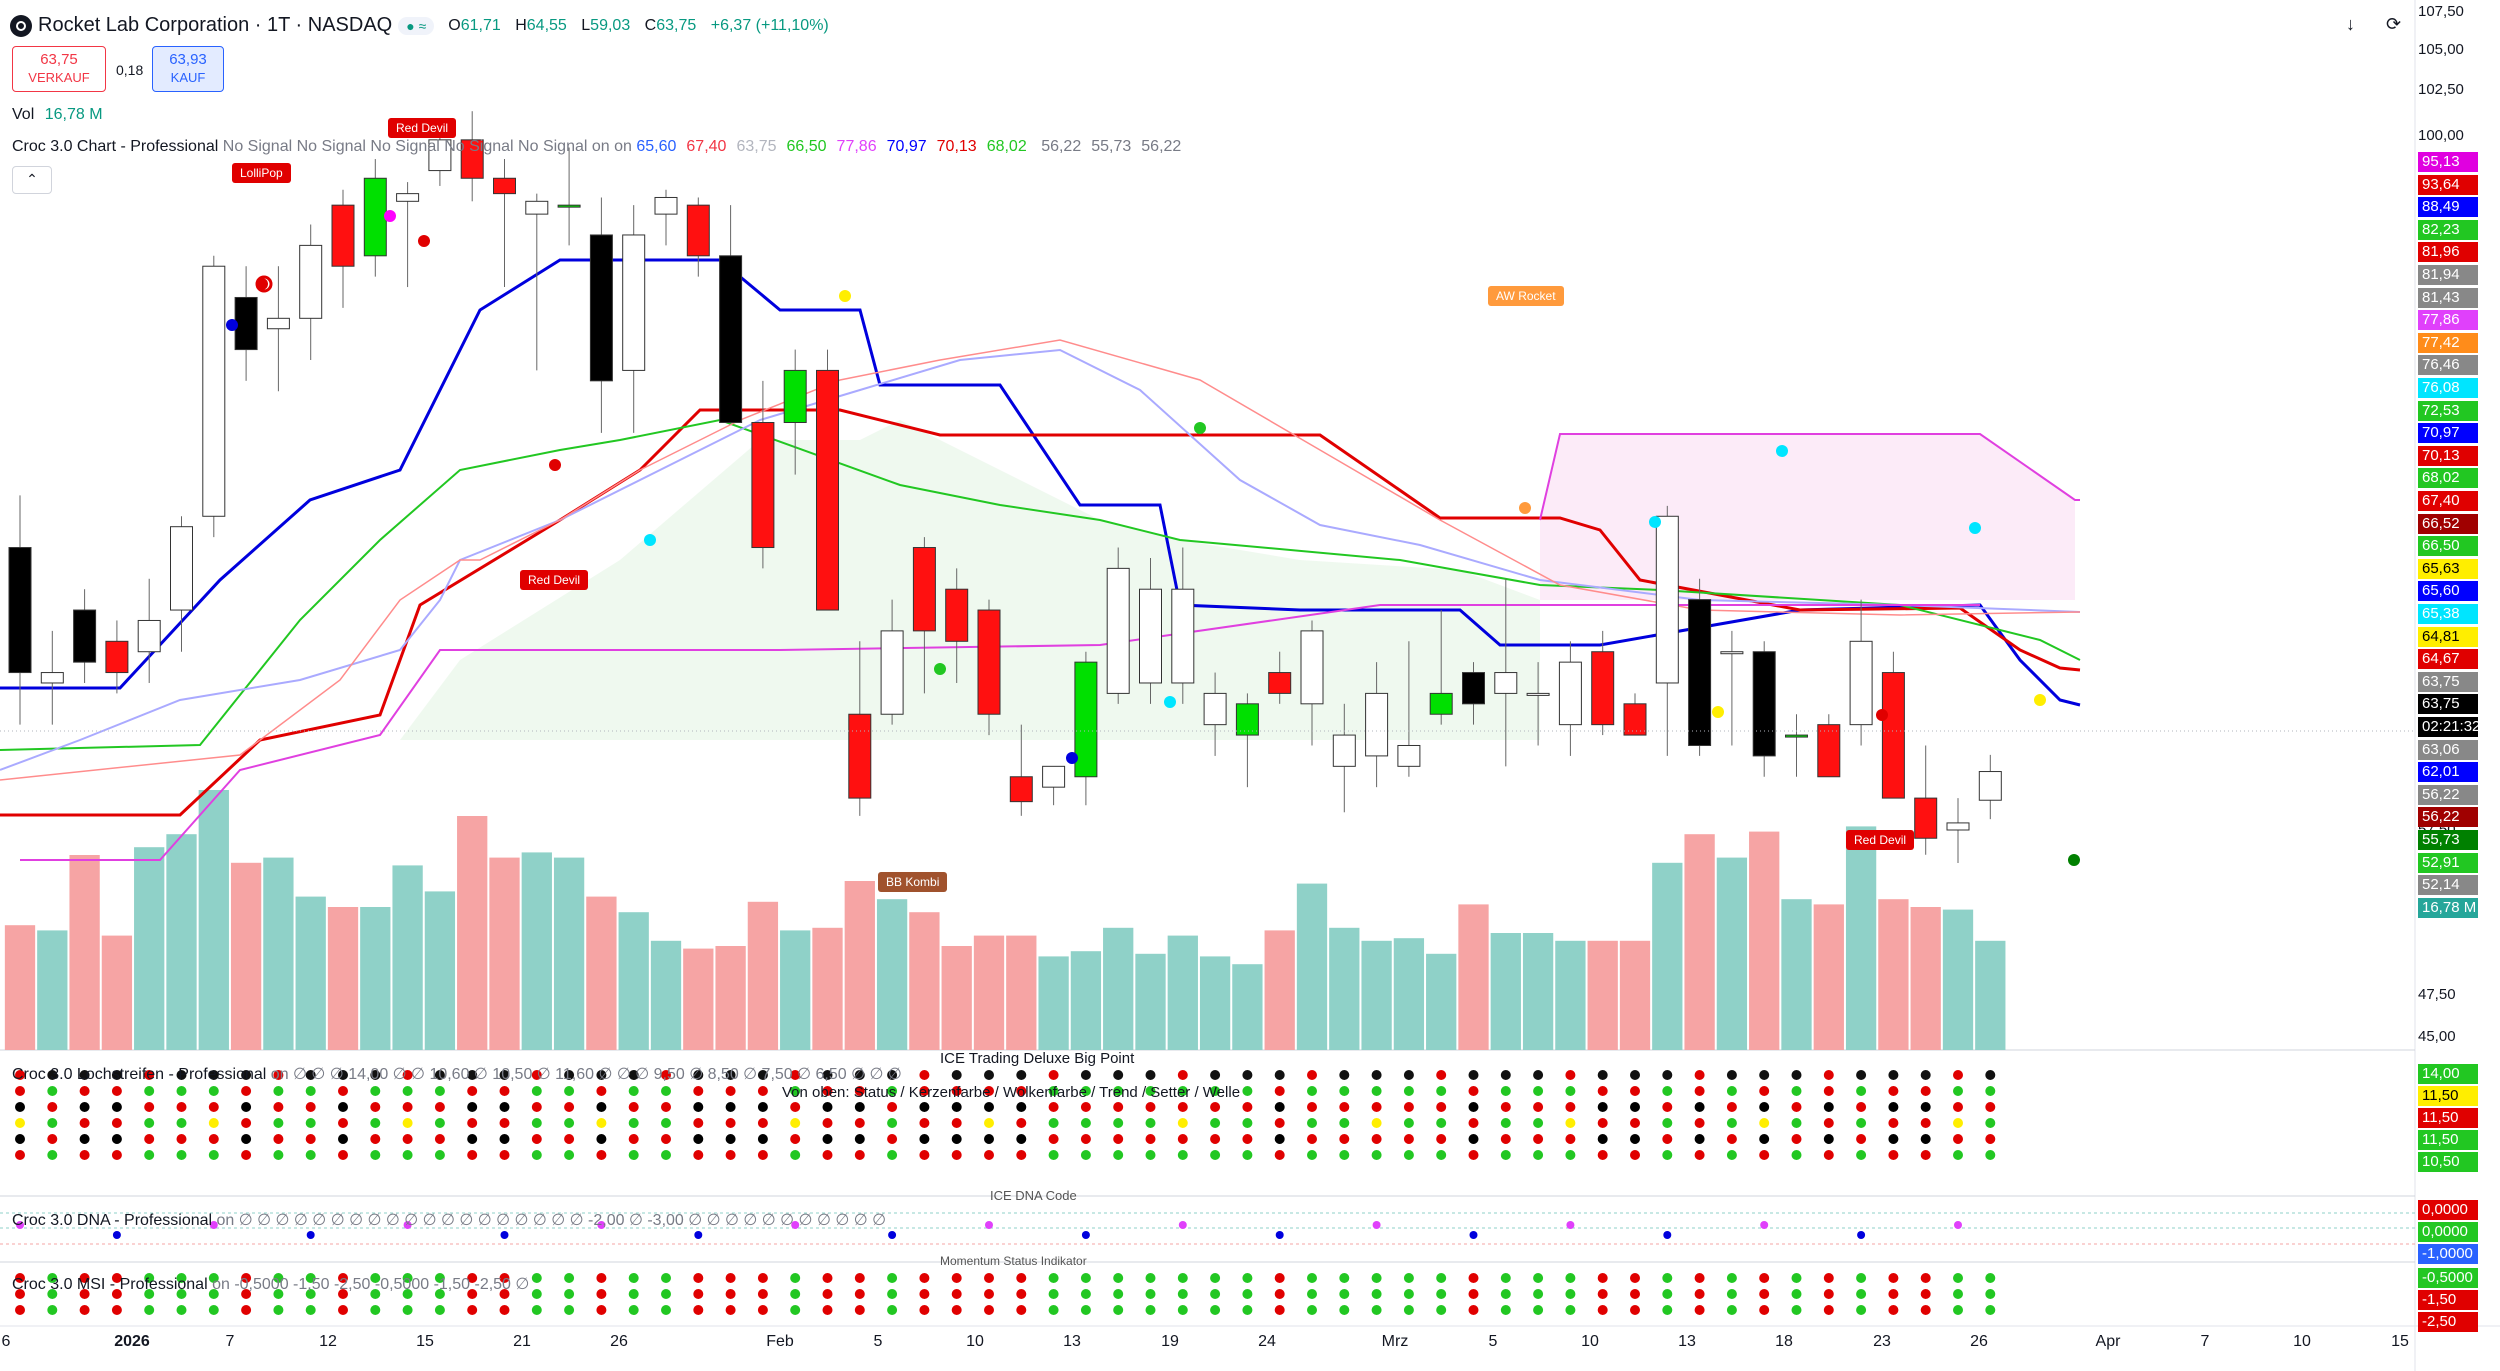  I want to click on croc-chart-name: Croc 3.0 Chart - Professional, so click(115, 146).